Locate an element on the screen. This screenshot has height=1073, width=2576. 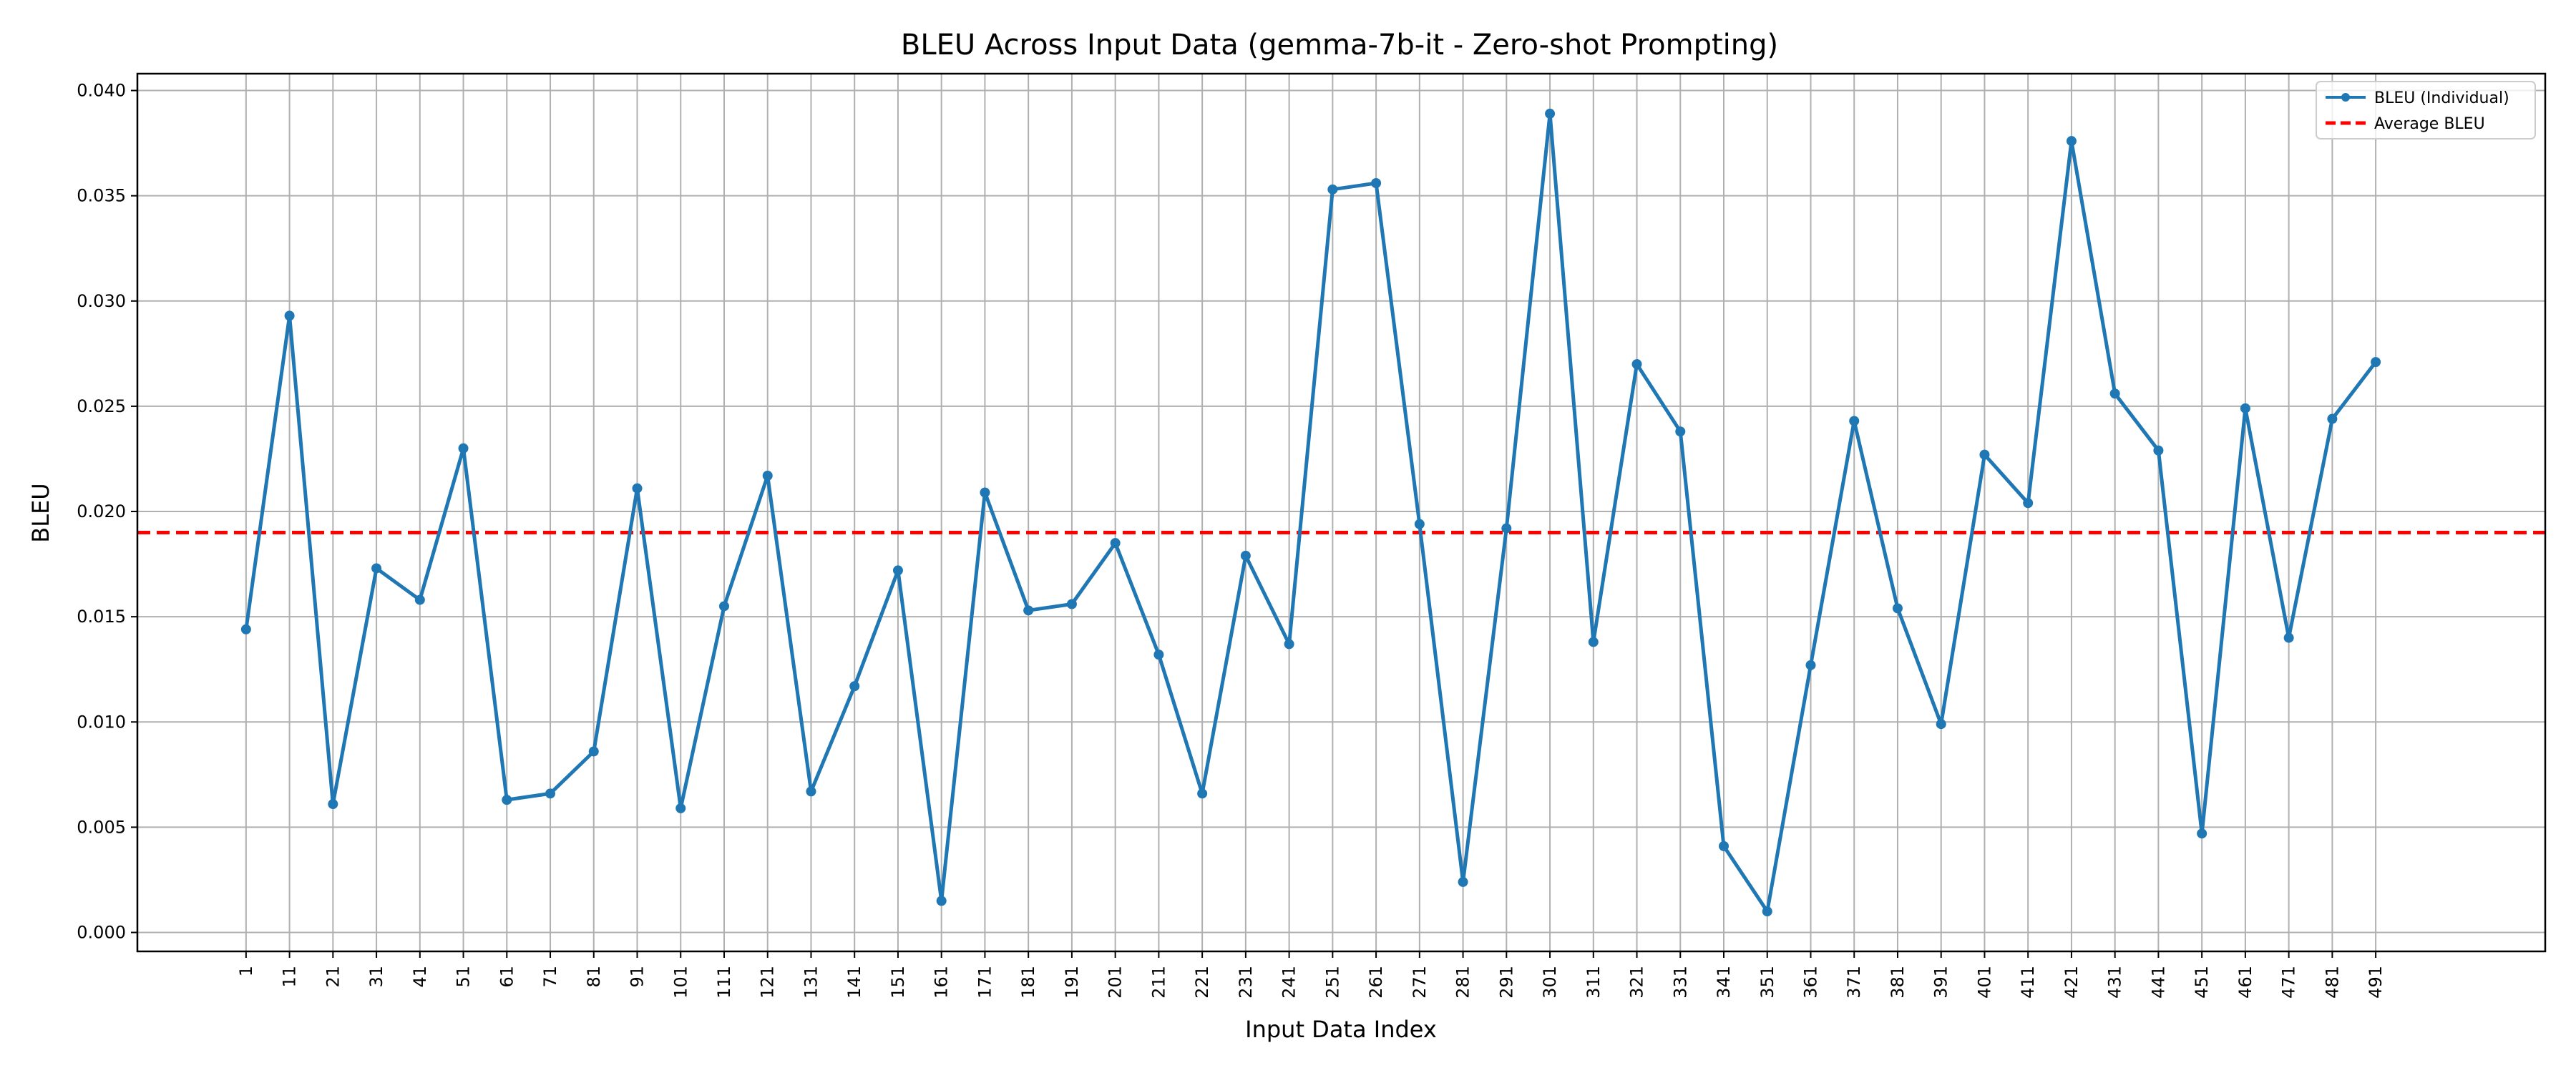
y-tick-label: 0.030 is located at coordinates (101, 301).